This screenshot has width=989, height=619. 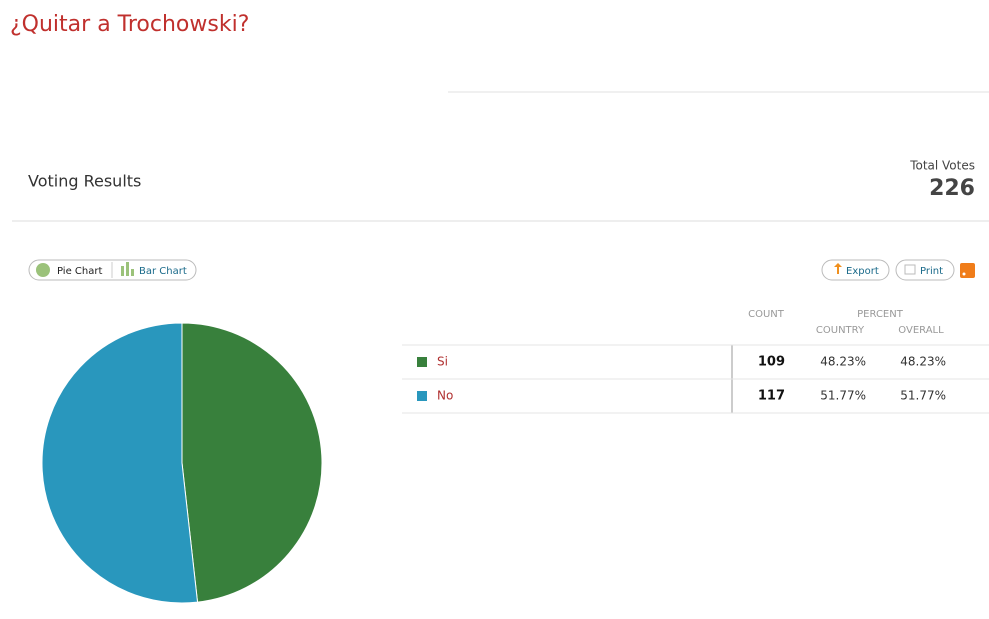 I want to click on button-label: Export, so click(x=862, y=271).